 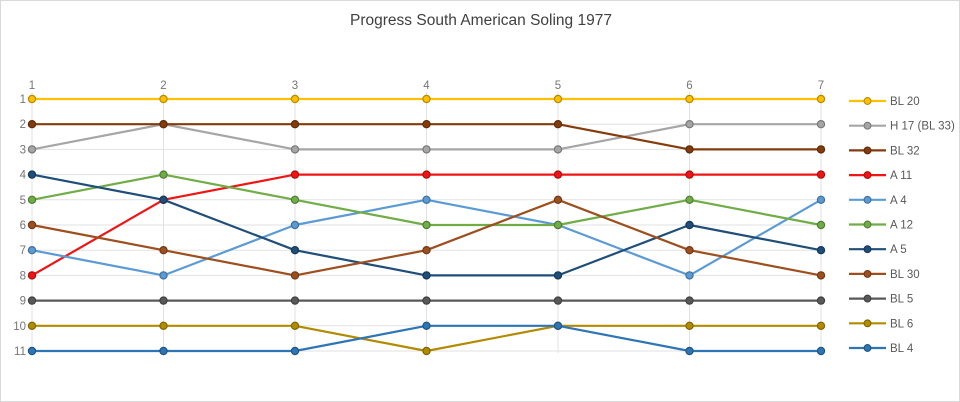 What do you see at coordinates (901, 300) in the screenshot?
I see `legend-label: BL 5` at bounding box center [901, 300].